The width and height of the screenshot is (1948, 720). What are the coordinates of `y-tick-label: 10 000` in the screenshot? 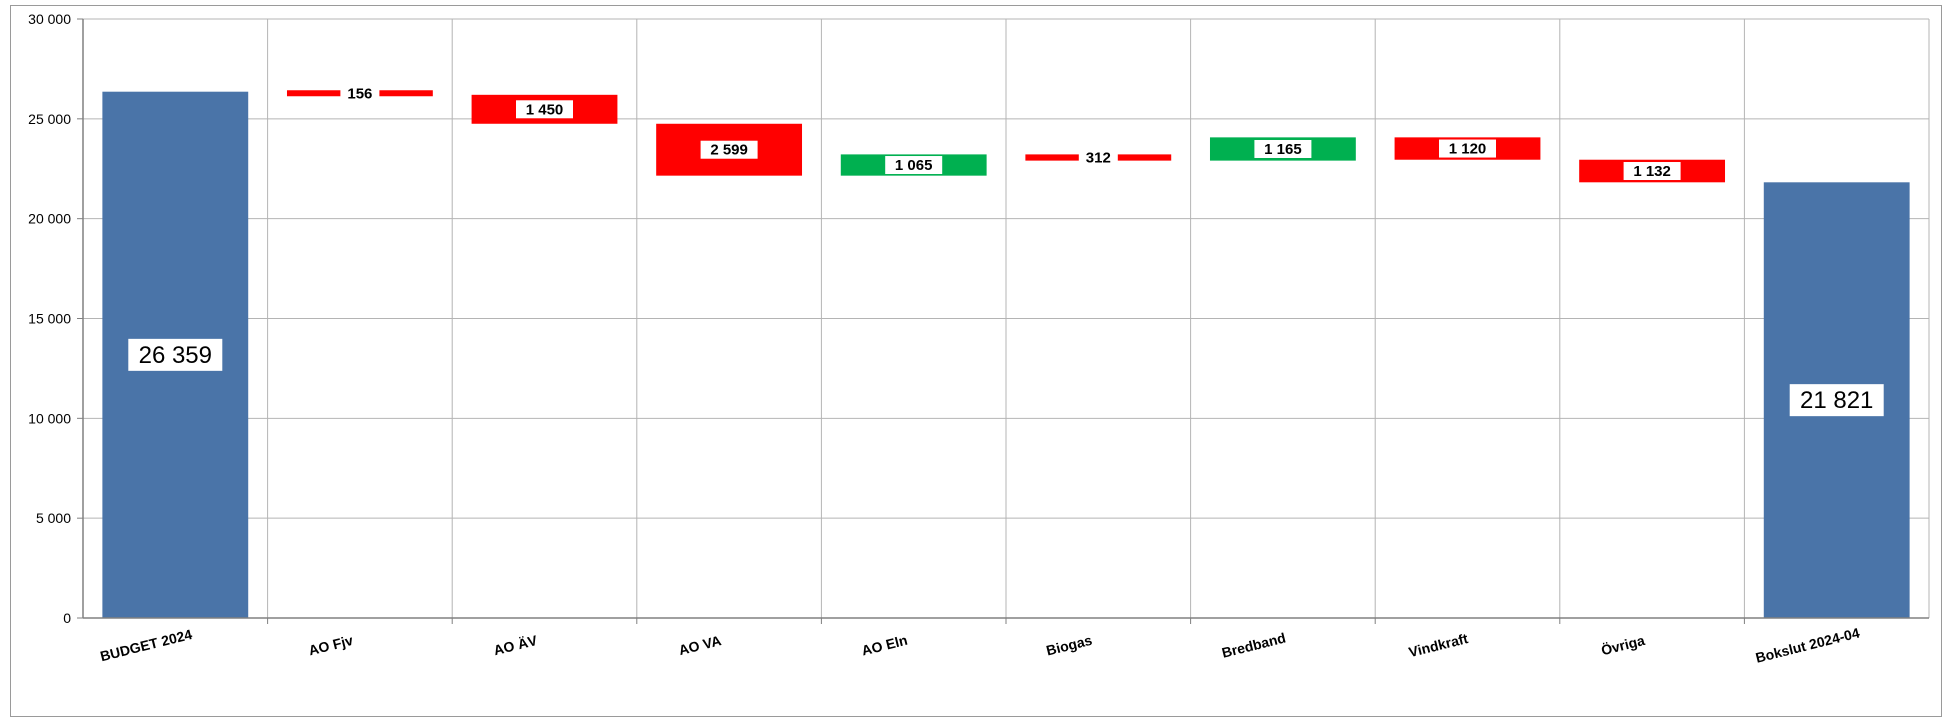 It's located at (49, 418).